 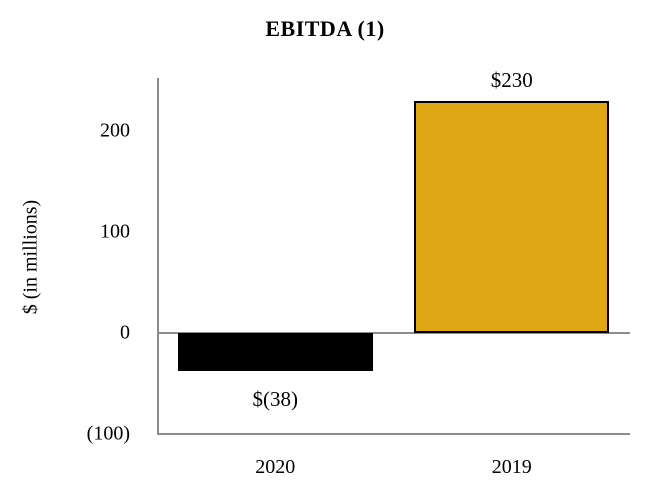 What do you see at coordinates (511, 80) in the screenshot?
I see `bar-value-label: $230` at bounding box center [511, 80].